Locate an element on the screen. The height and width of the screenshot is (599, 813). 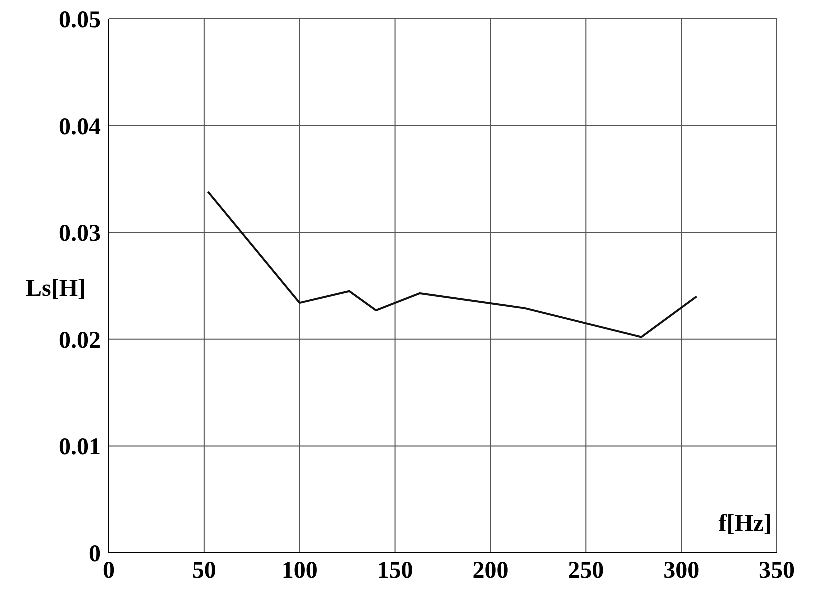
x-tick-label: 50 is located at coordinates (204, 571).